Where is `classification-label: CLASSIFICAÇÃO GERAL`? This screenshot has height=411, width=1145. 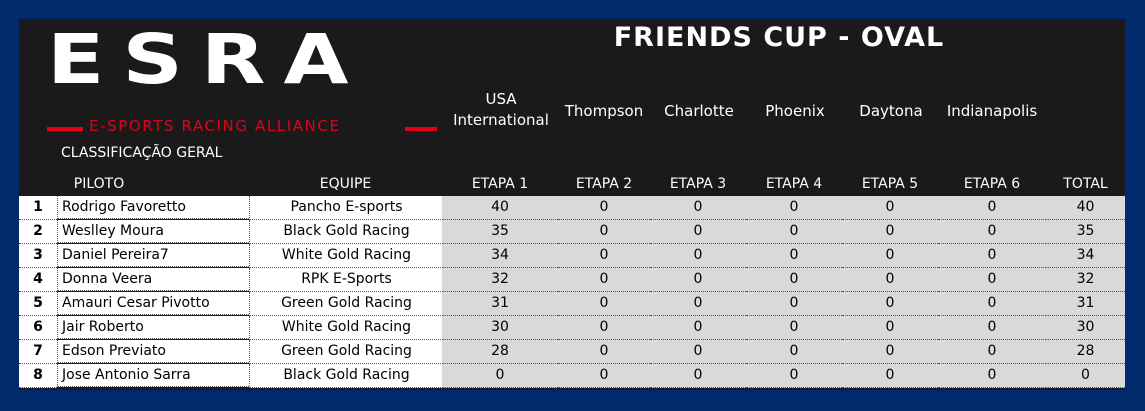 classification-label: CLASSIFICAÇÃO GERAL is located at coordinates (142, 153).